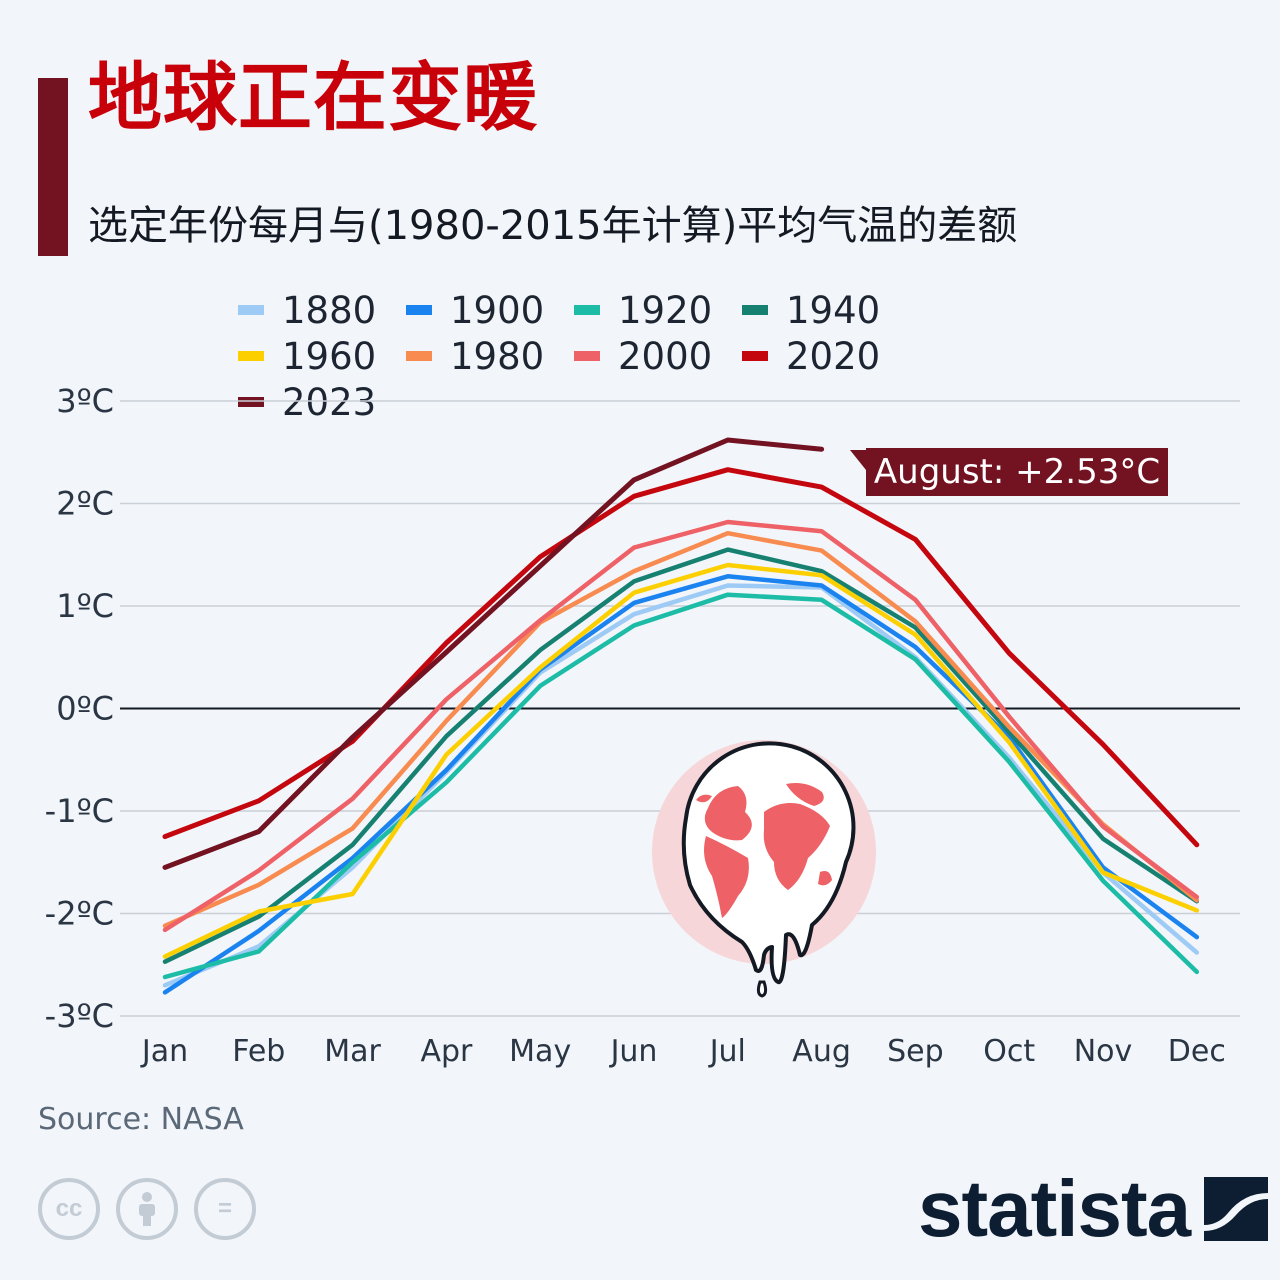  Describe the element at coordinates (833, 356) in the screenshot. I see `legend-label: 2020` at that location.